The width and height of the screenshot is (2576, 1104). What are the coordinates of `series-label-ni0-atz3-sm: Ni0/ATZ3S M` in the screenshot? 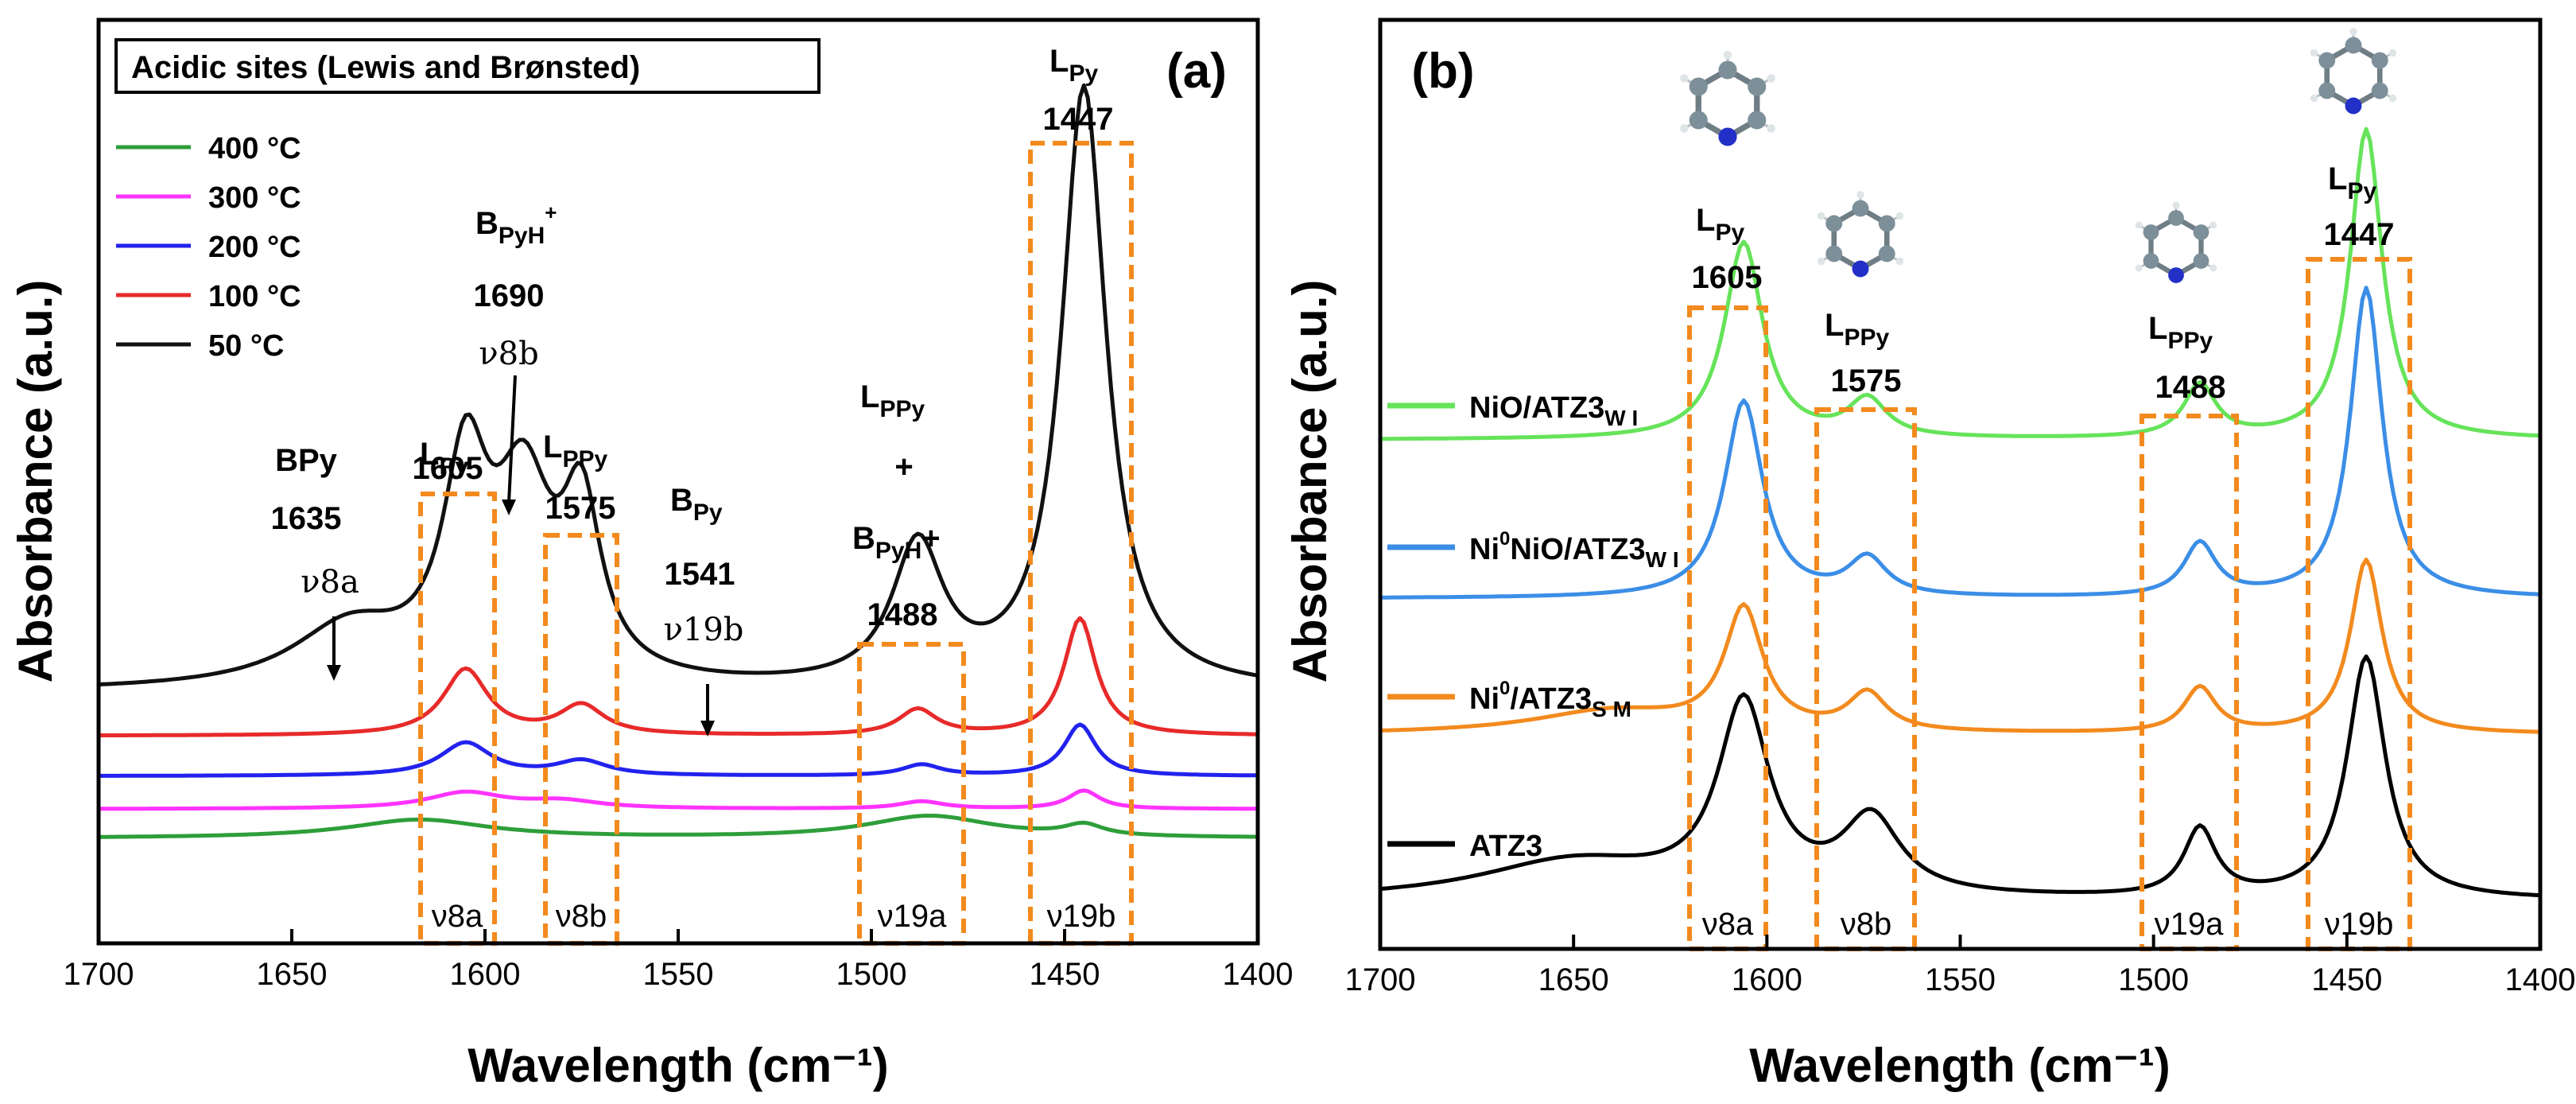 It's located at (1509, 699).